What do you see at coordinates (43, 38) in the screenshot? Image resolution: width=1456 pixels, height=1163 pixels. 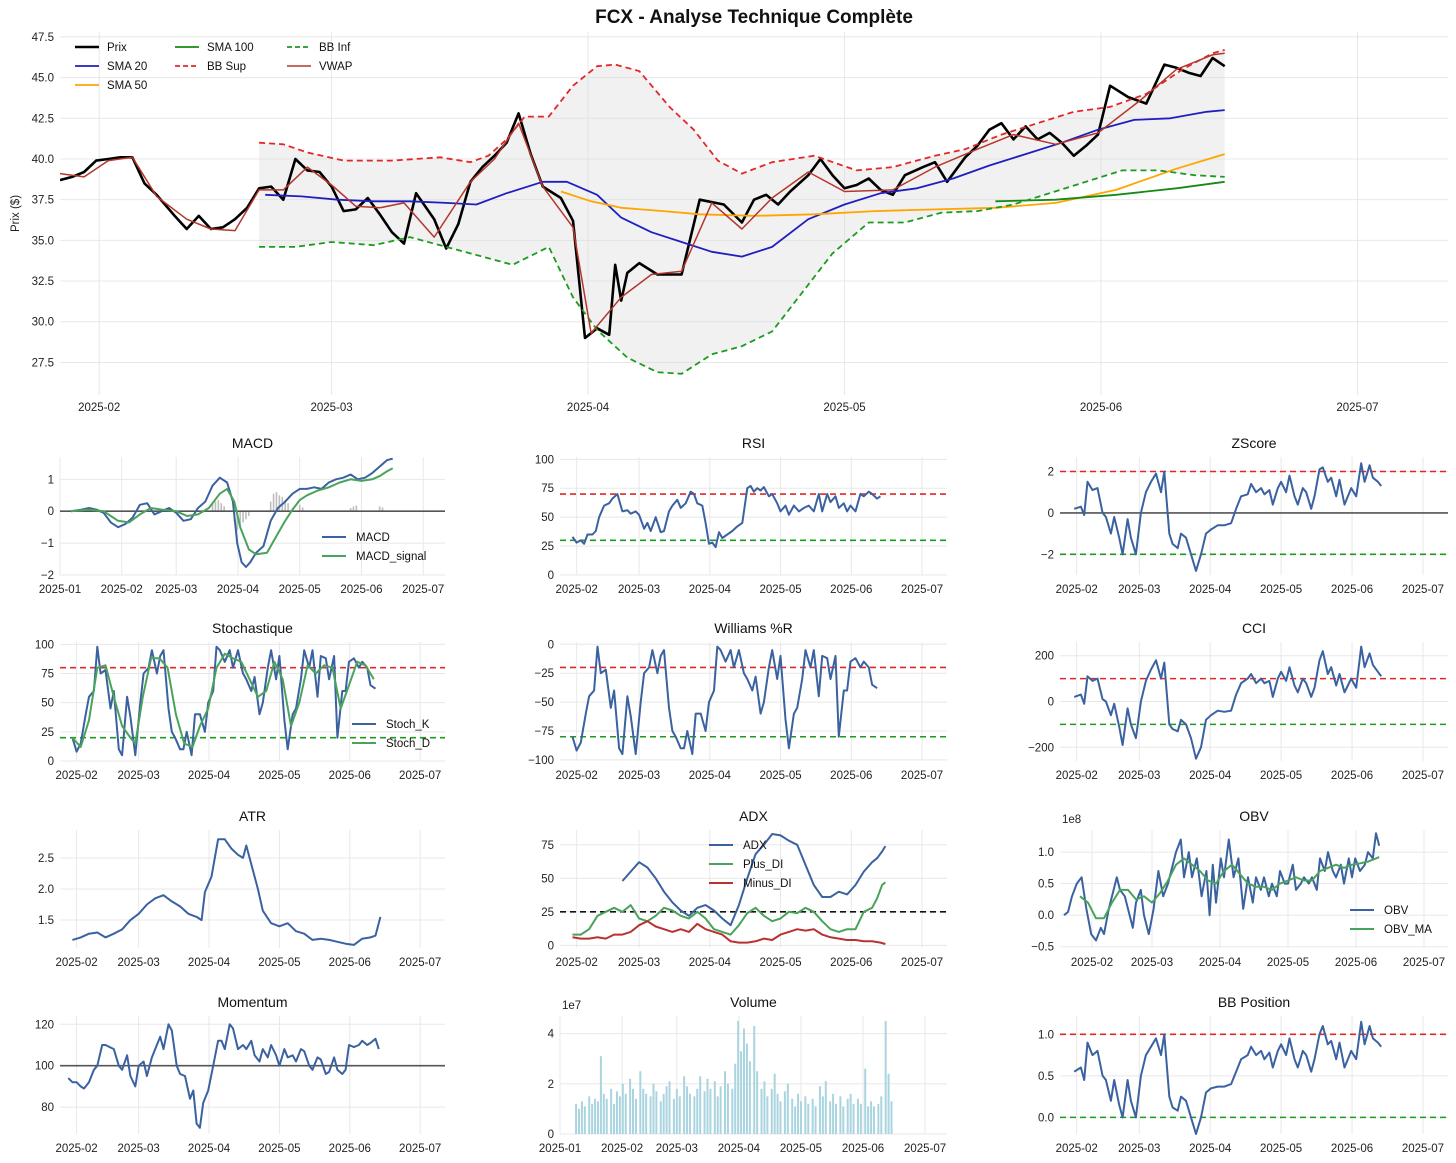 I see `y-tick-label: 47.5` at bounding box center [43, 38].